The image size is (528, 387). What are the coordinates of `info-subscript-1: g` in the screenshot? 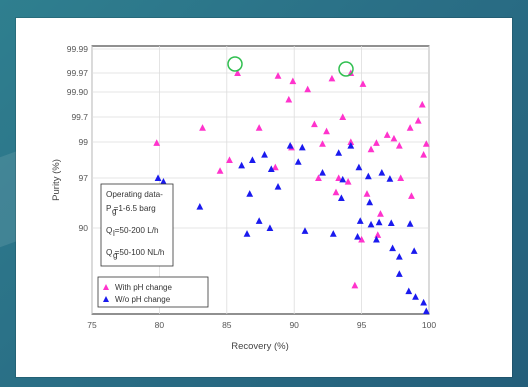 It's located at (114, 211).